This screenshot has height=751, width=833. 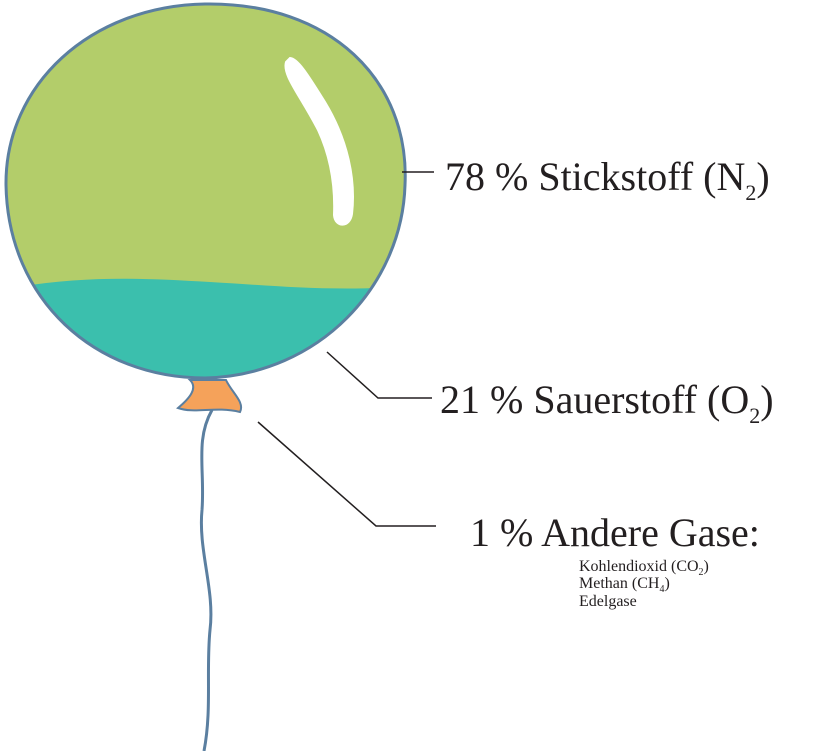 What do you see at coordinates (644, 568) in the screenshot?
I see `co2-label: Kohlendioxid (CO2)` at bounding box center [644, 568].